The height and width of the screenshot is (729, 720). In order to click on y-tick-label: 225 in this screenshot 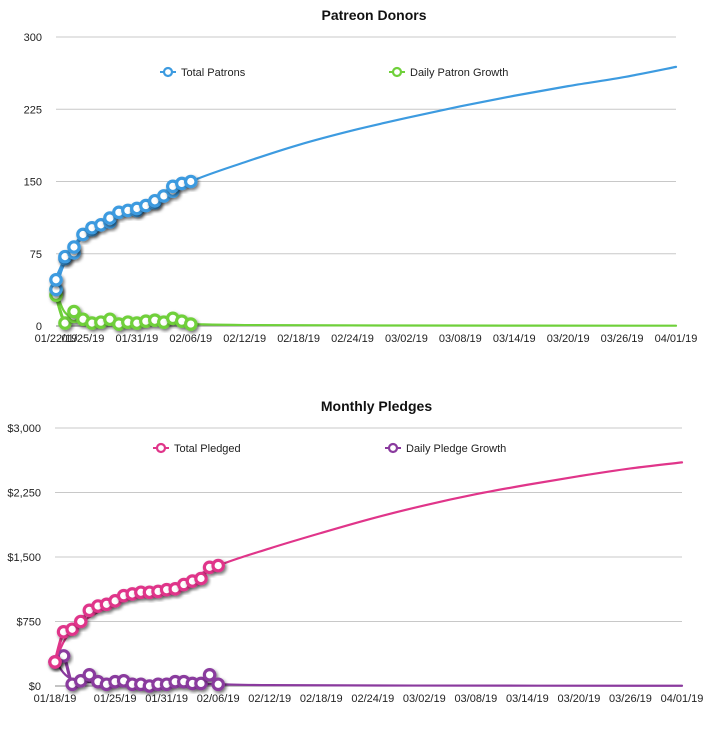, I will do `click(33, 110)`.